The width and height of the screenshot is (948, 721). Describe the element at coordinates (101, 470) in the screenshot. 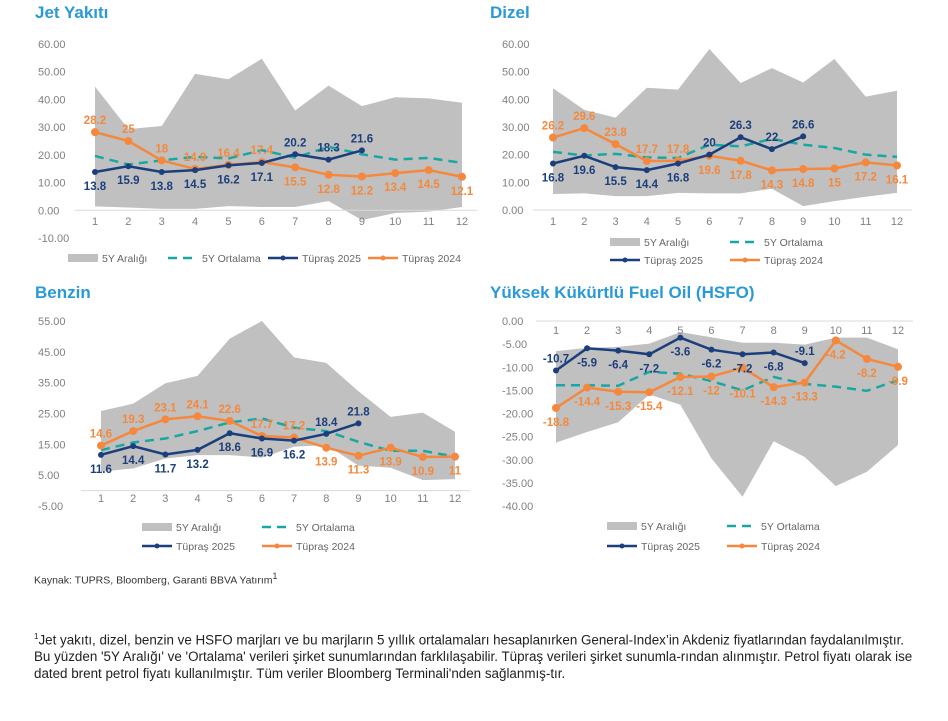

I see `c2-series-0-data-label: 11.6` at that location.